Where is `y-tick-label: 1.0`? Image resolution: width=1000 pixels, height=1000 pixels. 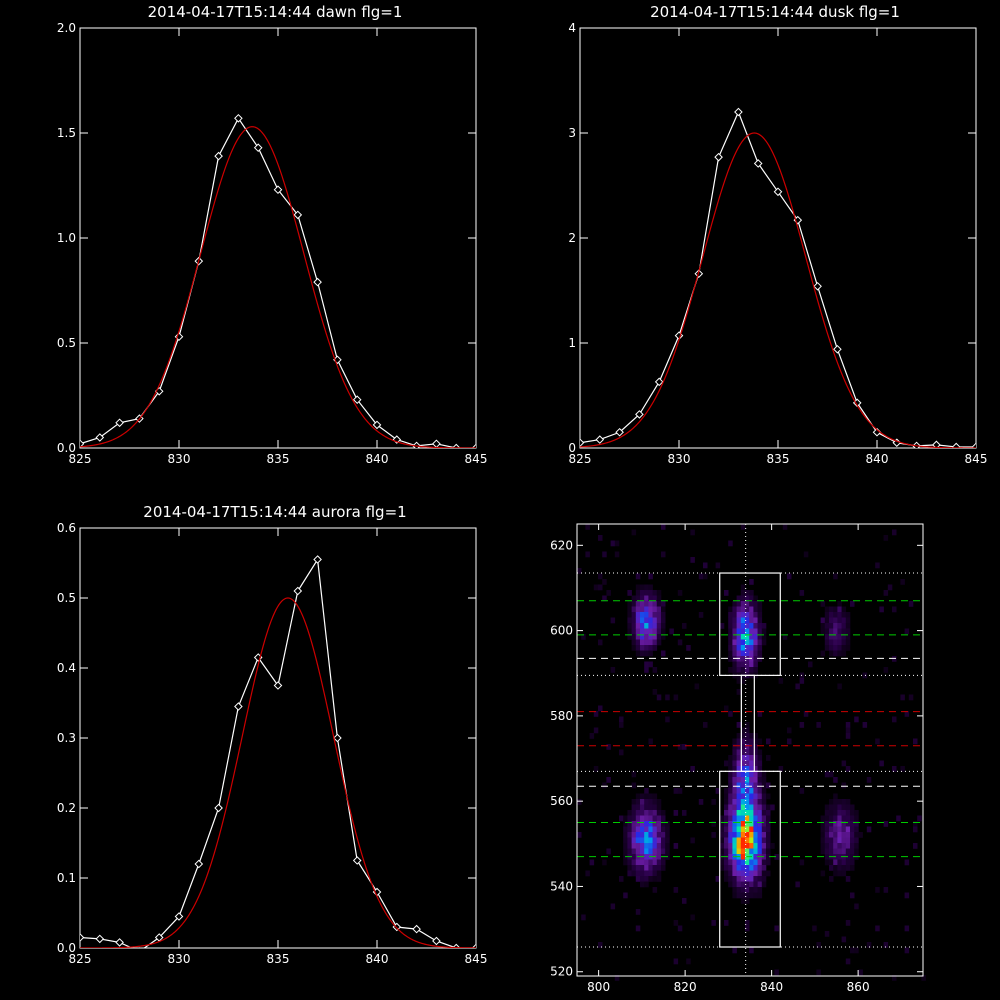 y-tick-label: 1.0 is located at coordinates (66, 238).